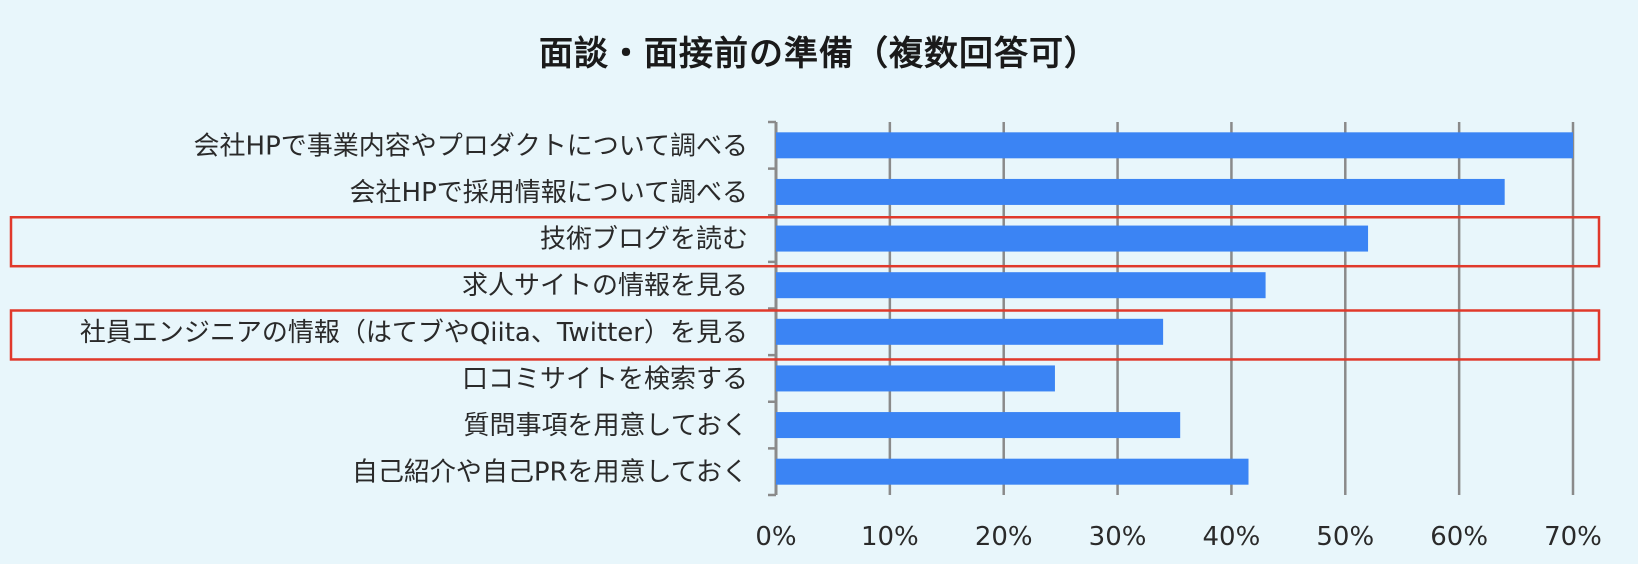 Image resolution: width=1638 pixels, height=564 pixels. I want to click on category-label: 自己紹介や自己PRを用意しておく, so click(550, 473).